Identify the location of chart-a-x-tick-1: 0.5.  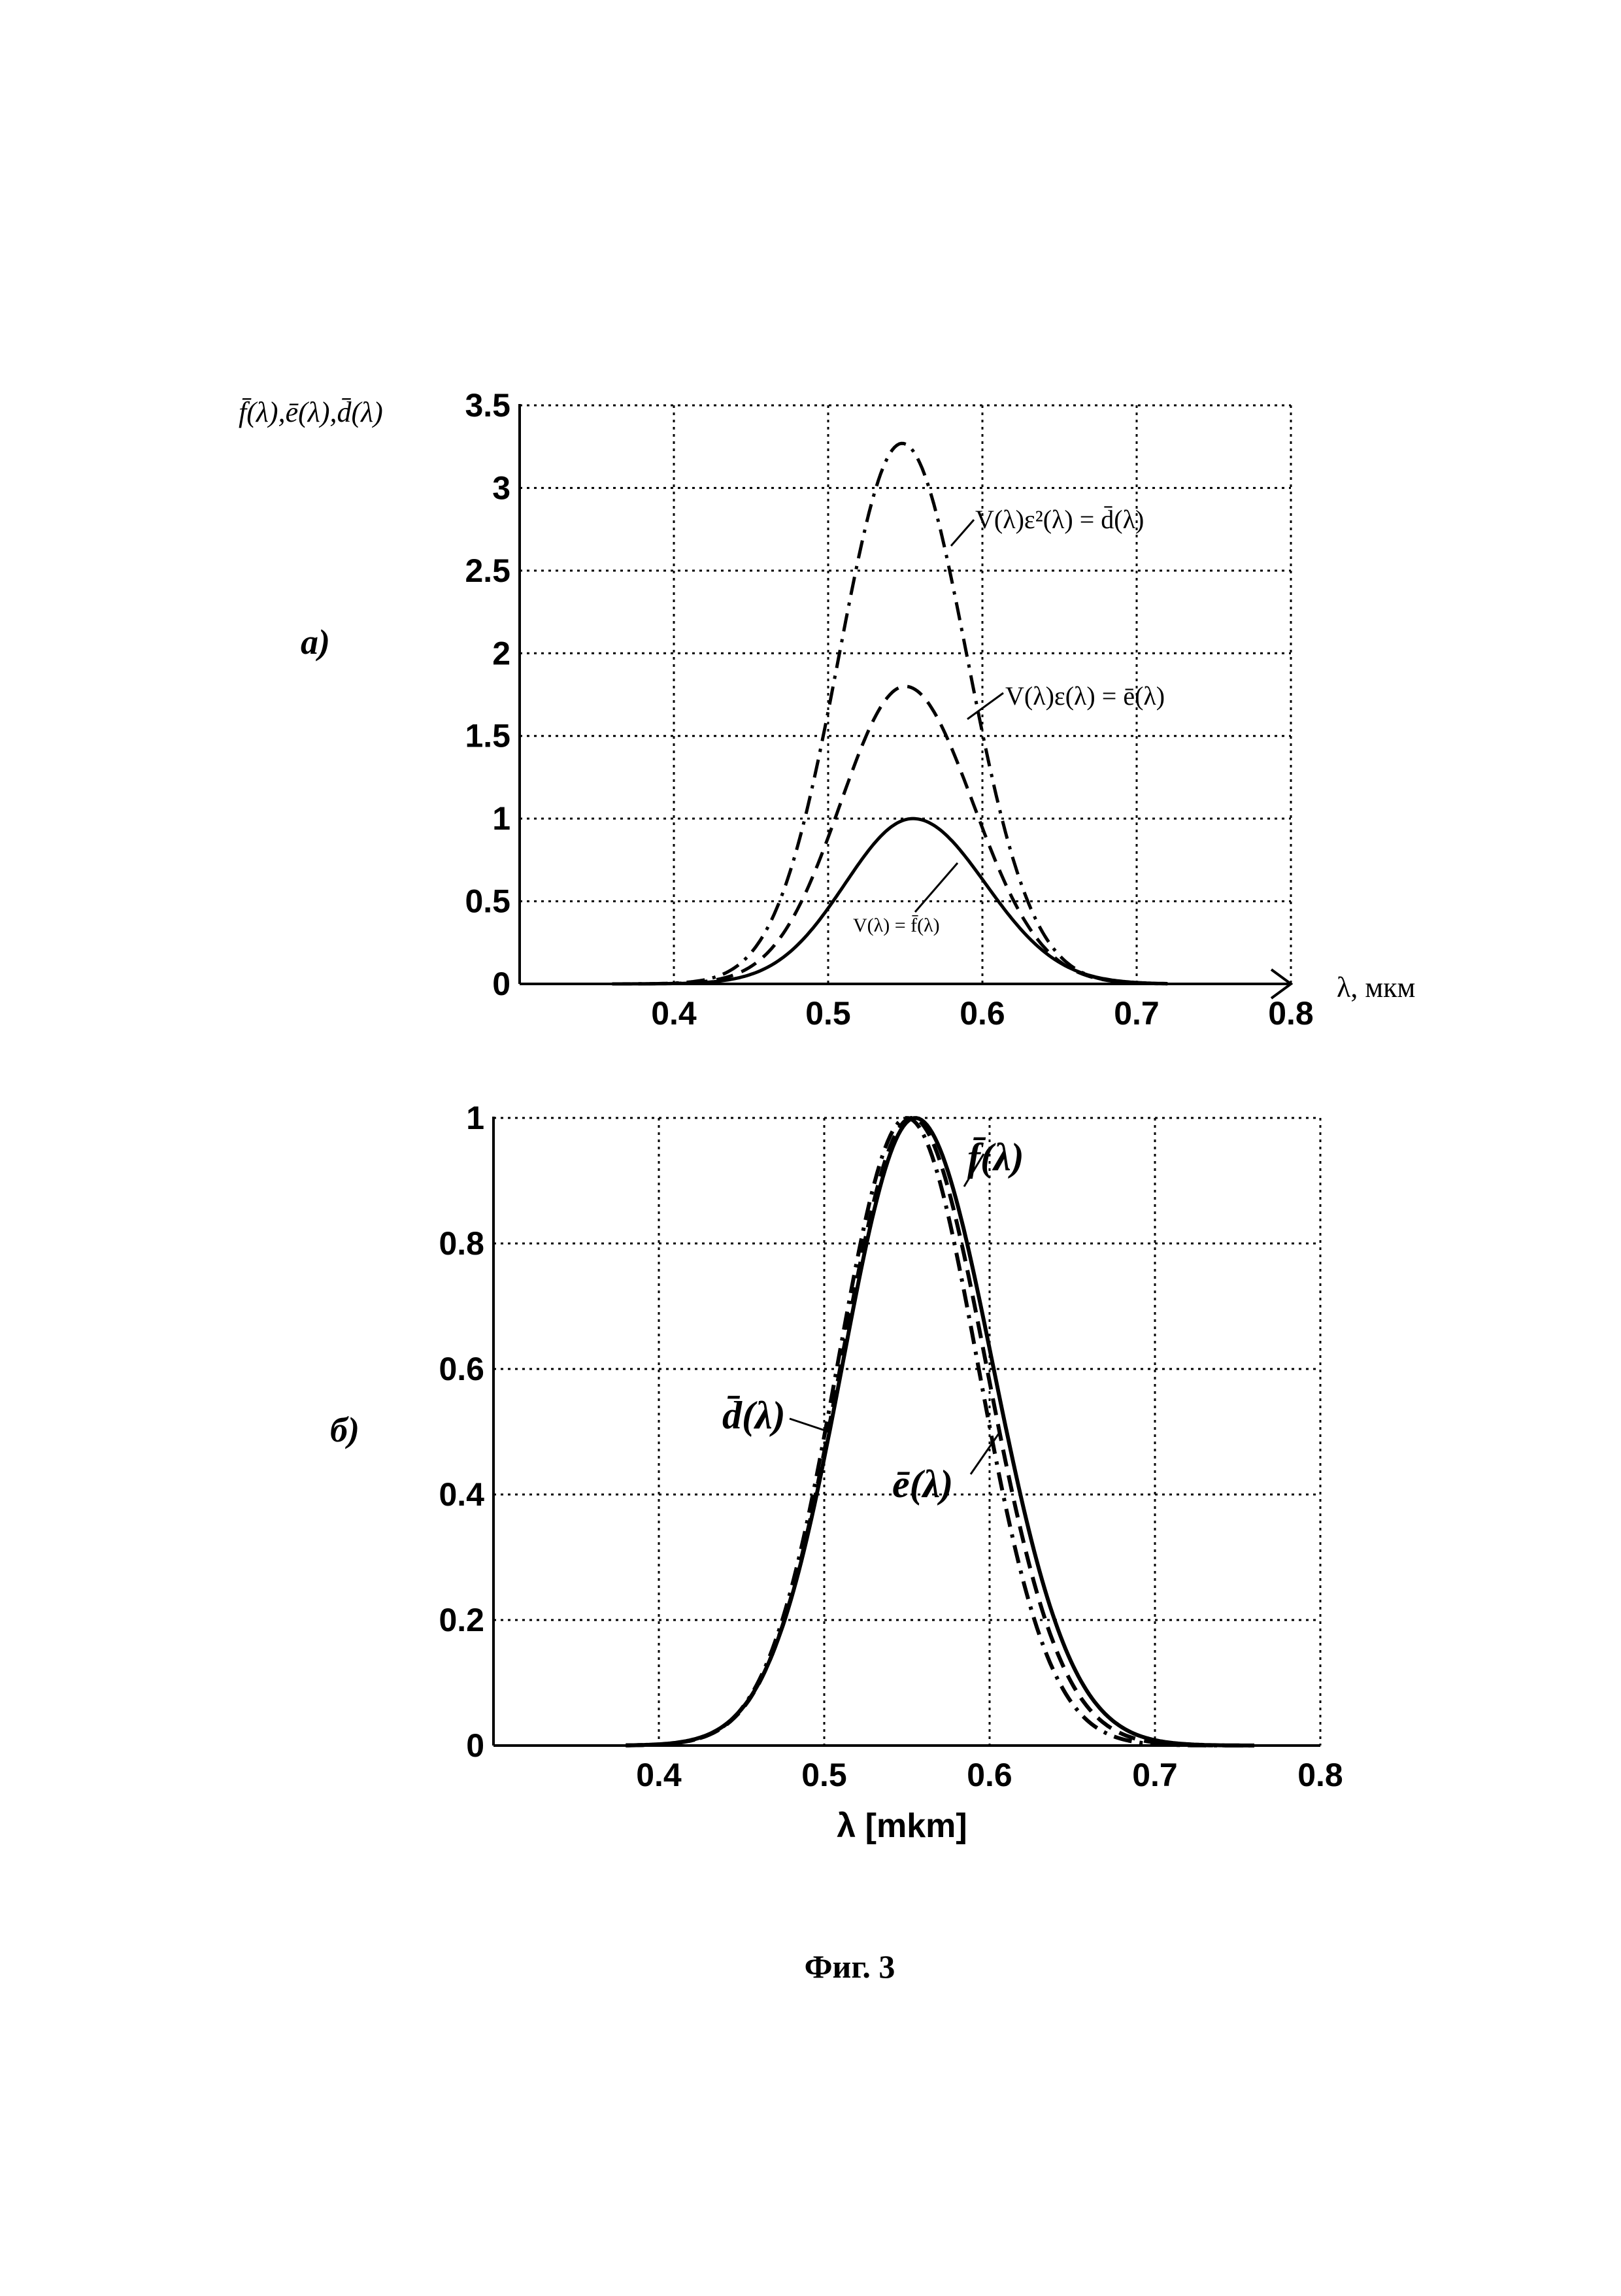
(828, 1014).